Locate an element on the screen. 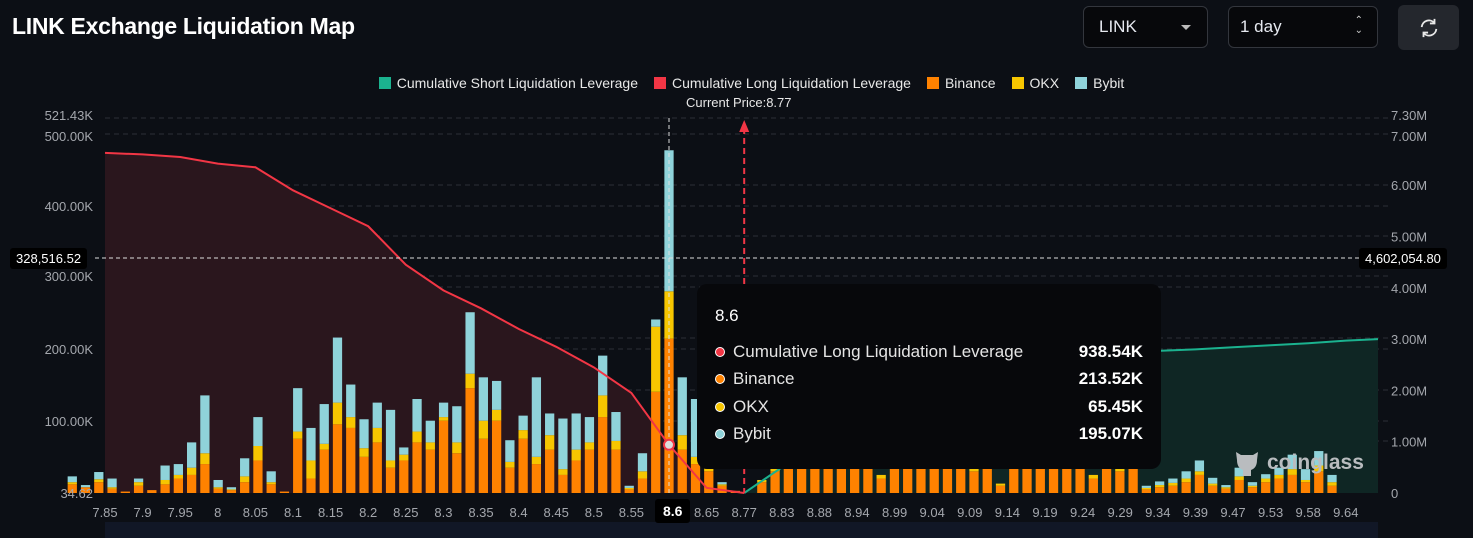 This screenshot has height=538, width=1473. x-axis-tick: 9.47 is located at coordinates (1232, 512).